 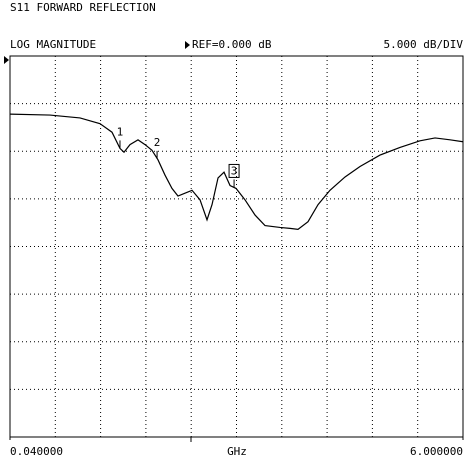 What do you see at coordinates (83, 7) in the screenshot?
I see `chart-title: S11 FORWARD REFLECTION` at bounding box center [83, 7].